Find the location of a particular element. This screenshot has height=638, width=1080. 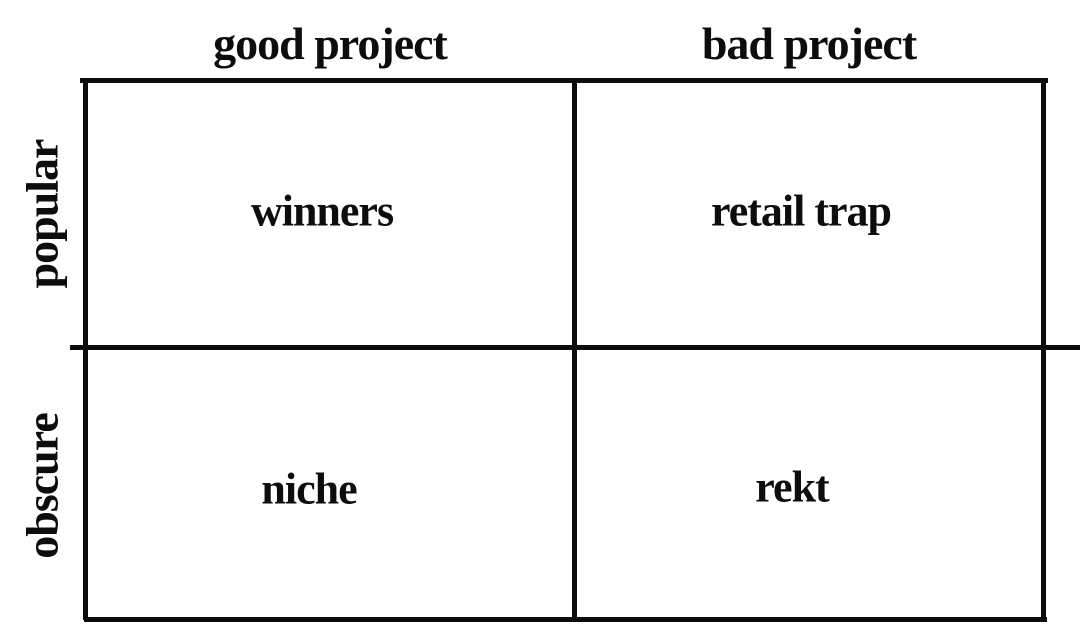

grid-line-bottom is located at coordinates (565, 619).